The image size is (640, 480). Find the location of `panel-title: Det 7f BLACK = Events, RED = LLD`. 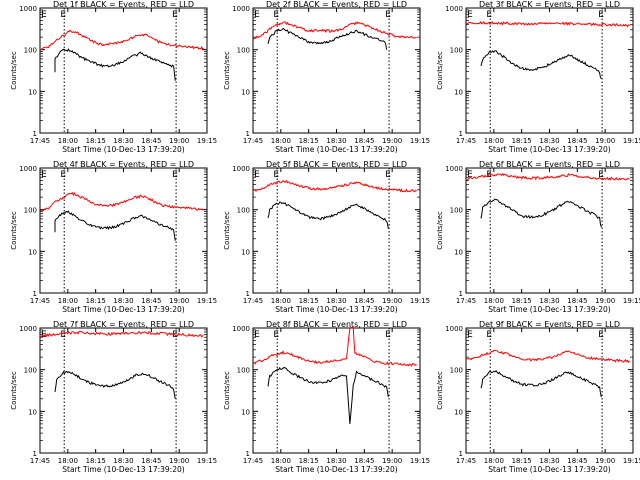

panel-title: Det 7f BLACK = Events, RED = LLD is located at coordinates (123, 324).